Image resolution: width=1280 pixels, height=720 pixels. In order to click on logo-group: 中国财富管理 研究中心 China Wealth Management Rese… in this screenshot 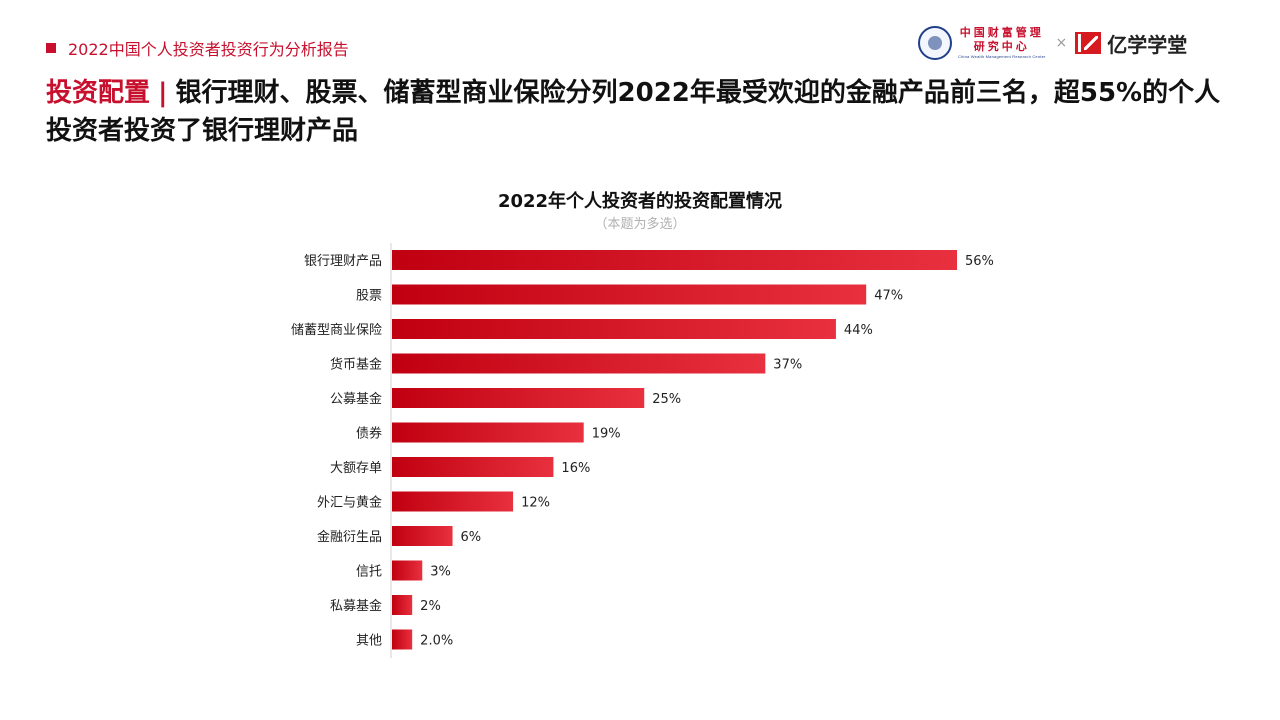, I will do `click(1052, 43)`.